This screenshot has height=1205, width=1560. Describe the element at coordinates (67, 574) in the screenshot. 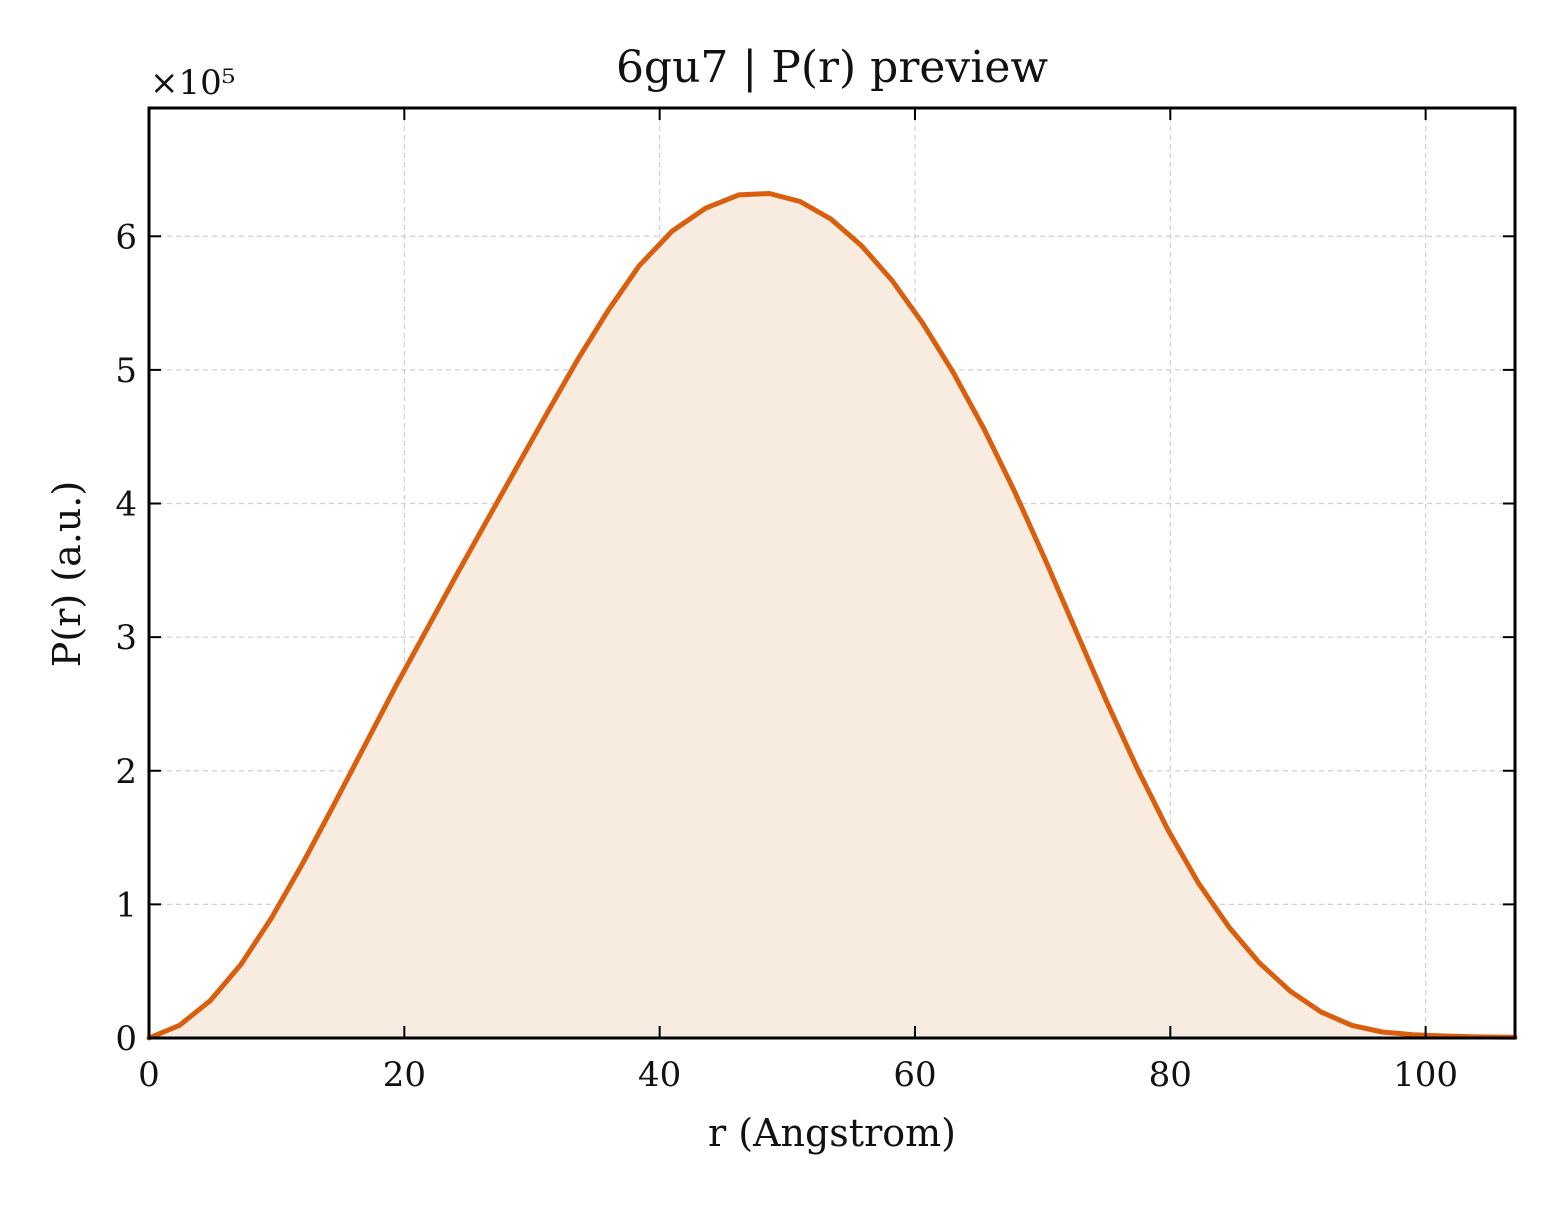

I see `y-axis-label: P(r) (a.u.)` at that location.